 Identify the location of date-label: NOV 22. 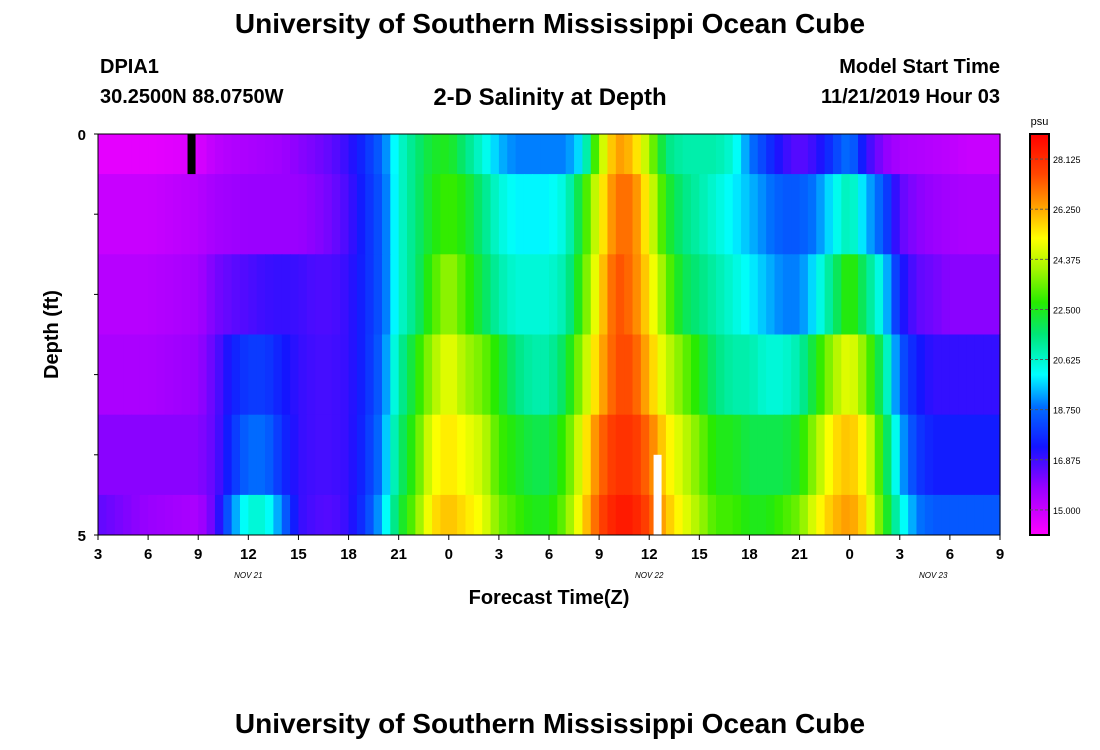
(649, 575).